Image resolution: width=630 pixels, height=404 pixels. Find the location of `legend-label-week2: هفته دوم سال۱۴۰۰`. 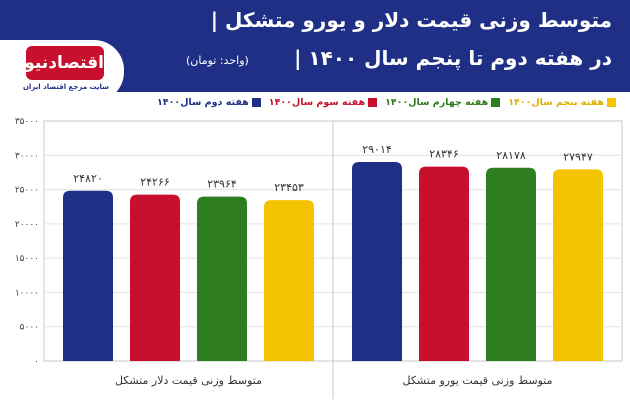

legend-label-week2: هفته دوم سال۱۴۰۰ is located at coordinates (202, 102).